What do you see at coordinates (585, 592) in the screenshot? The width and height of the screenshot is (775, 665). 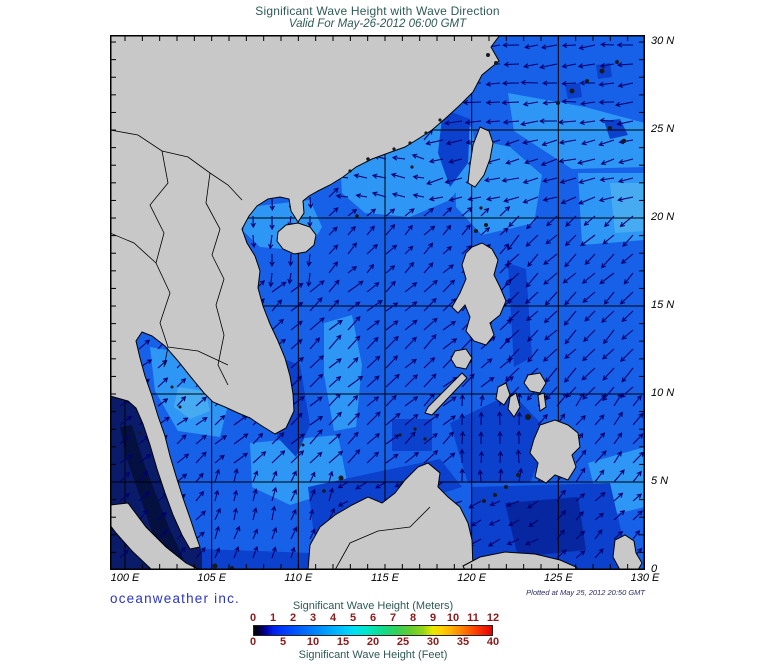 I see `plotted-timestamp: Plotted at May 25, 2012 20:50 GMT` at bounding box center [585, 592].